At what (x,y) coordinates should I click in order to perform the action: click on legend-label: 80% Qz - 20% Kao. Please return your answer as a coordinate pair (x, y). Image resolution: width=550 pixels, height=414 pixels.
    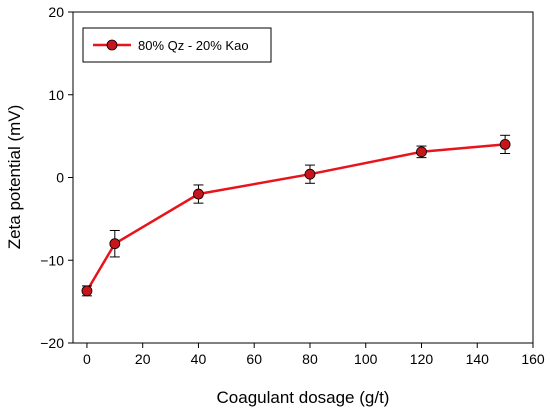
    Looking at the image, I should click on (193, 45).